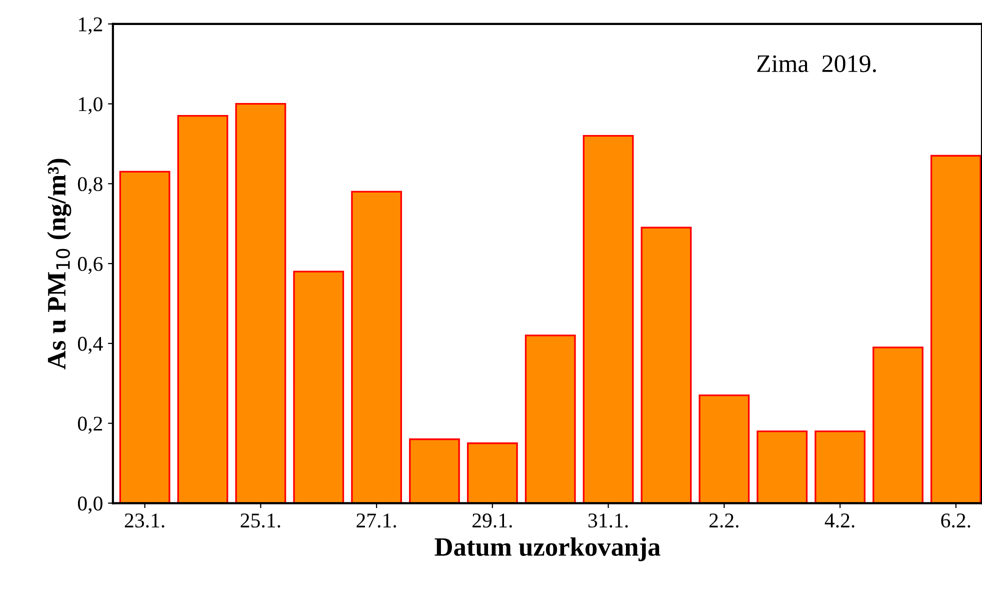  What do you see at coordinates (90, 425) in the screenshot?
I see `y-tick-label: 0,2` at bounding box center [90, 425].